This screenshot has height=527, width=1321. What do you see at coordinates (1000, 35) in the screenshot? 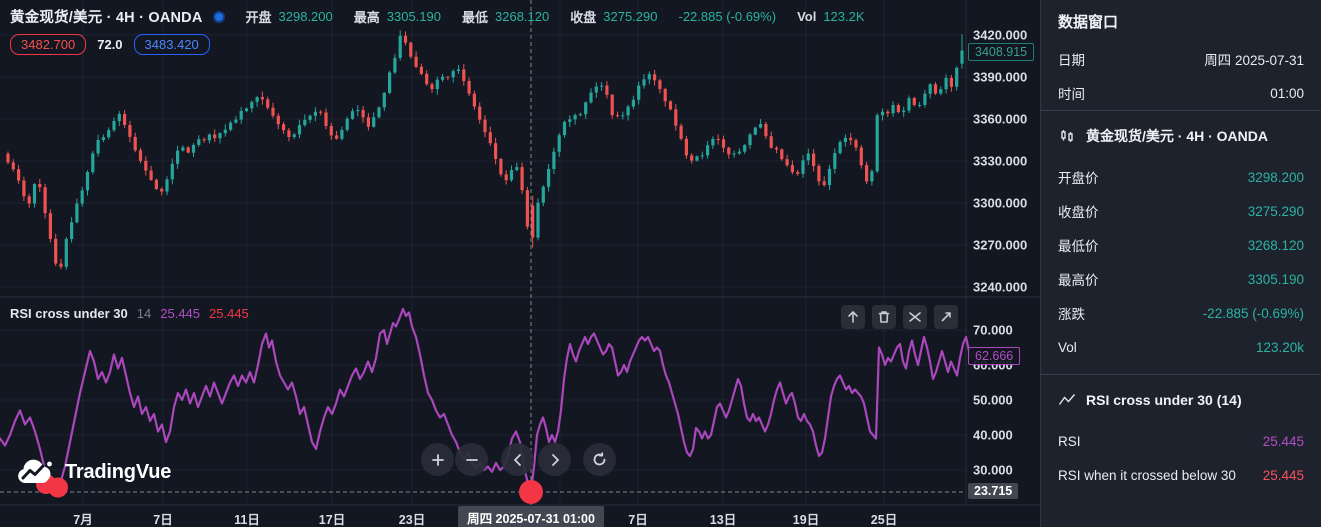
I see `price-axis-label: 3420.000` at bounding box center [1000, 35].